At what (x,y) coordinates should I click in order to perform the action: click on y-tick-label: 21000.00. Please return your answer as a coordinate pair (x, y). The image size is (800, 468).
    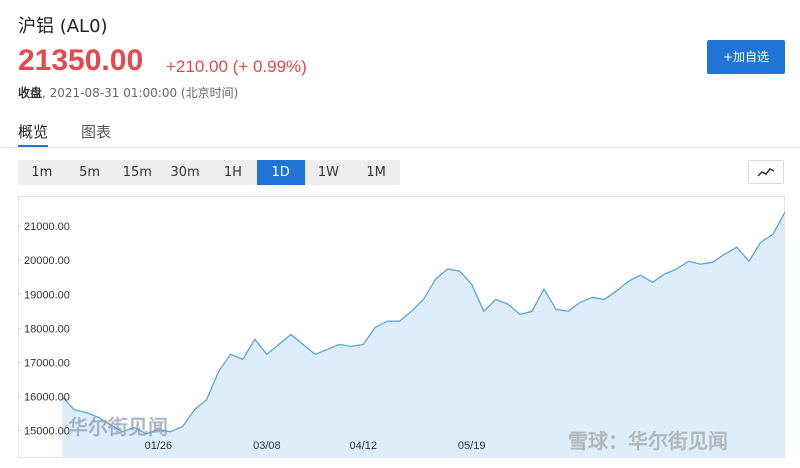
    Looking at the image, I should click on (47, 227).